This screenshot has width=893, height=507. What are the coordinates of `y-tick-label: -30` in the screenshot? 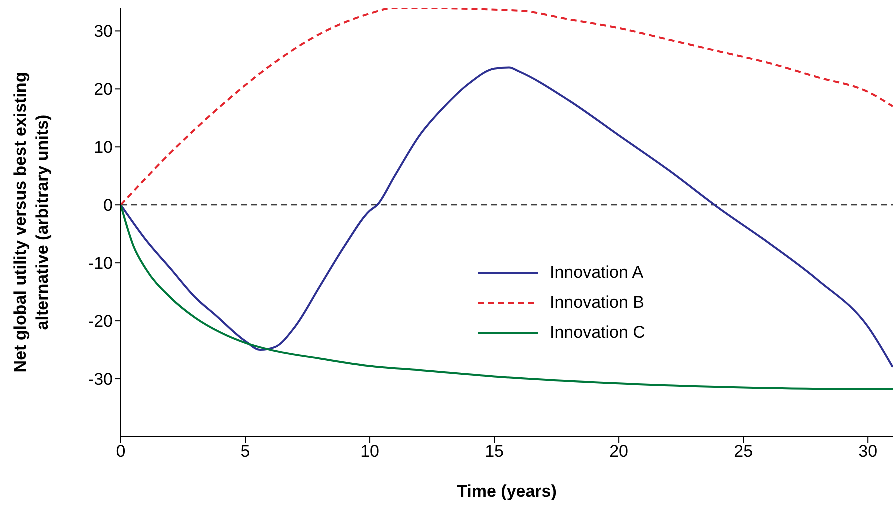 It's located at (100, 380).